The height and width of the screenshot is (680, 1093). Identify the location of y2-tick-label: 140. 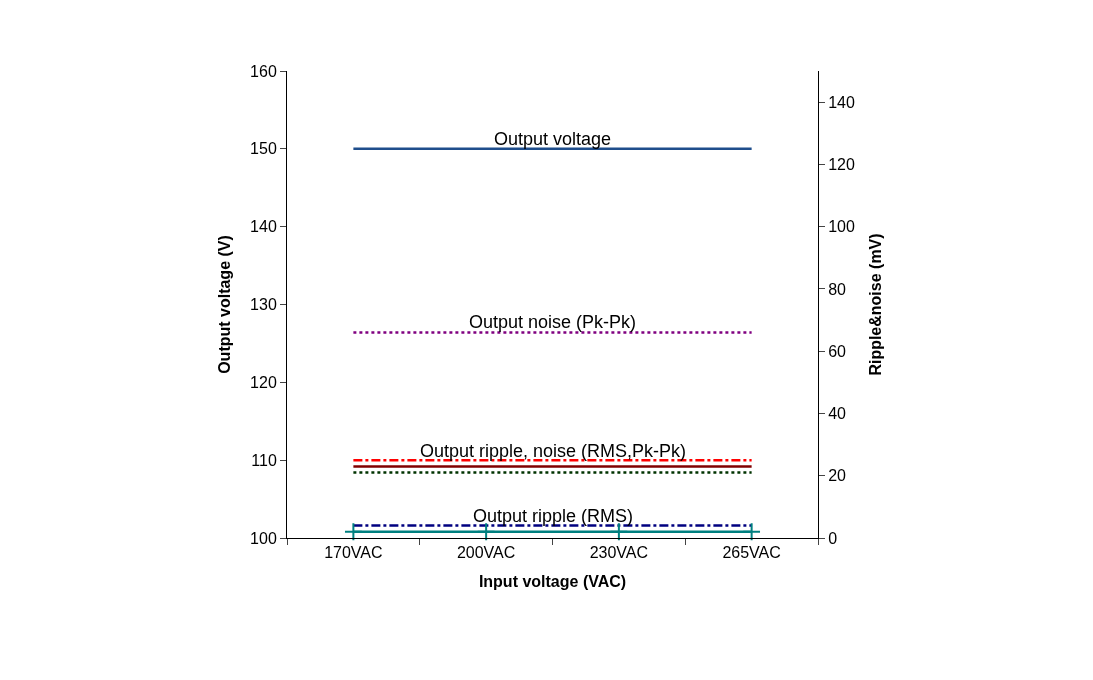
(841, 102).